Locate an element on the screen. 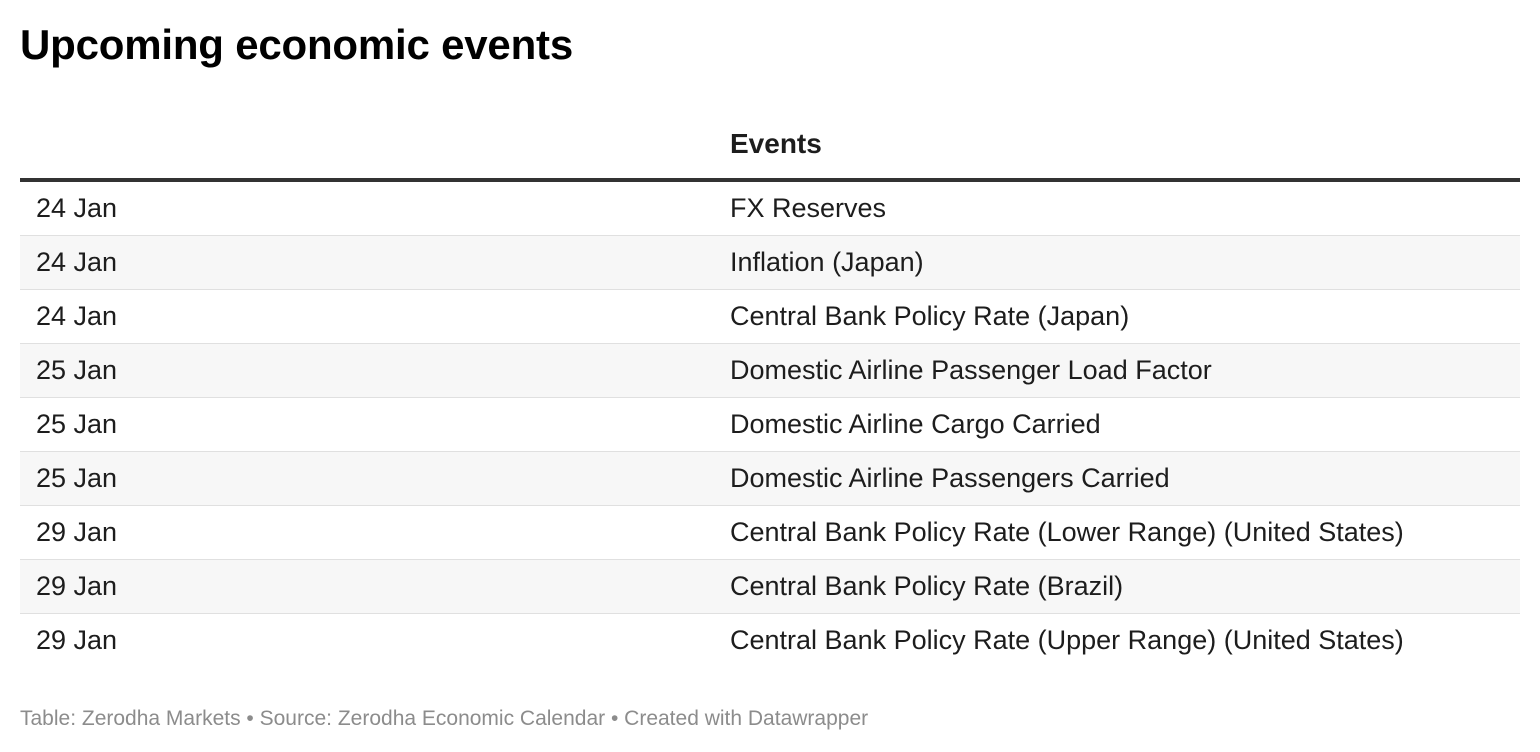 This screenshot has width=1540, height=752. event-cell: Domestic Airline Cargo Carried is located at coordinates (915, 424).